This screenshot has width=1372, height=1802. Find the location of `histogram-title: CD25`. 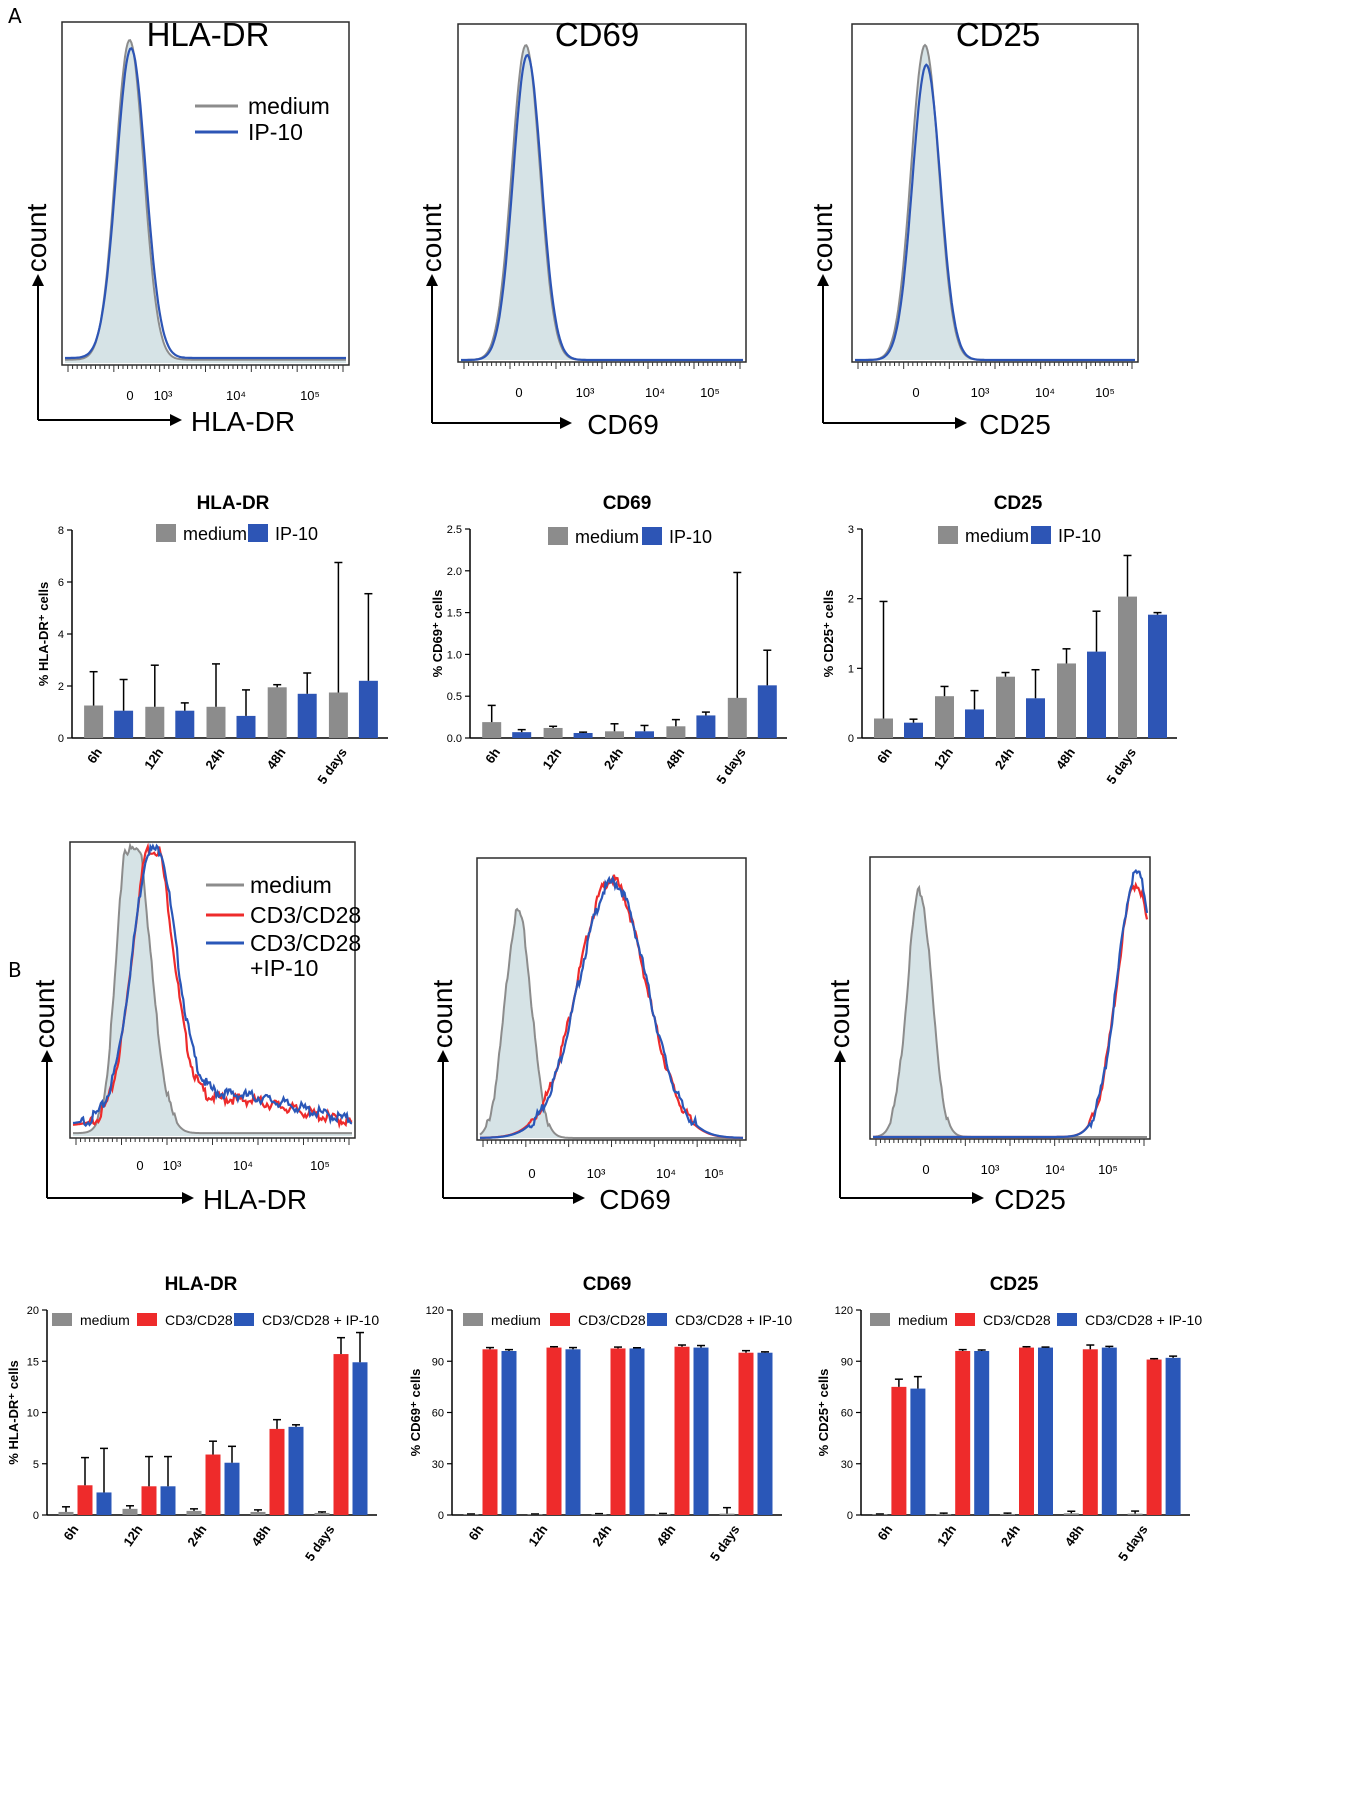

histogram-title: CD25 is located at coordinates (998, 34).